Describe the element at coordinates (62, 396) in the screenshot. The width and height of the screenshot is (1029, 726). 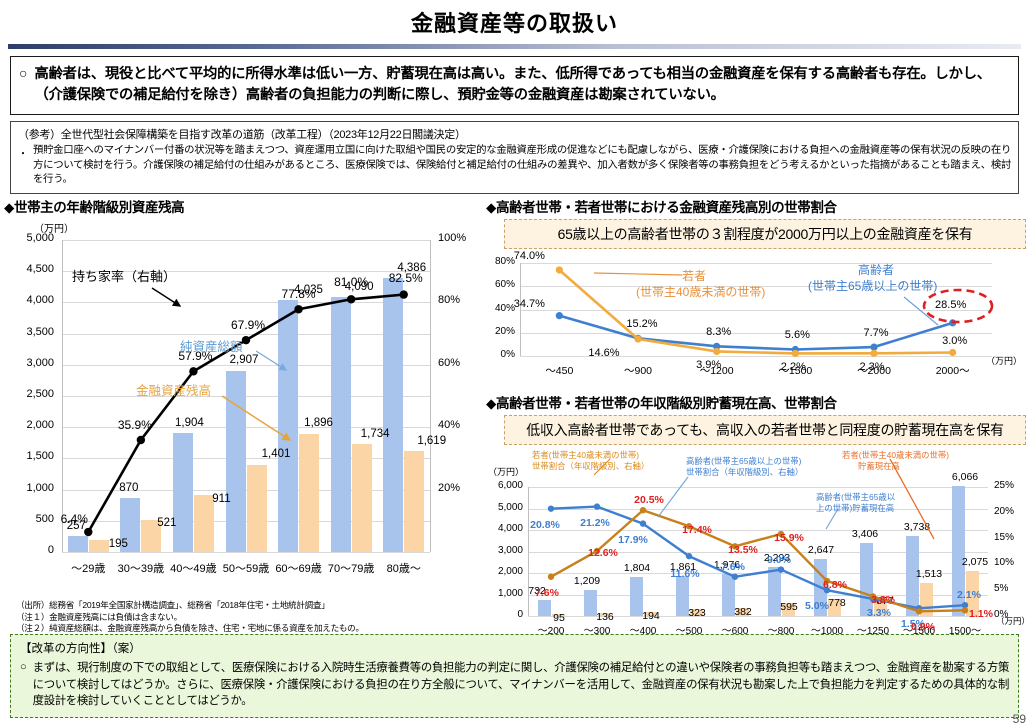
I see `y-axis-line` at that location.